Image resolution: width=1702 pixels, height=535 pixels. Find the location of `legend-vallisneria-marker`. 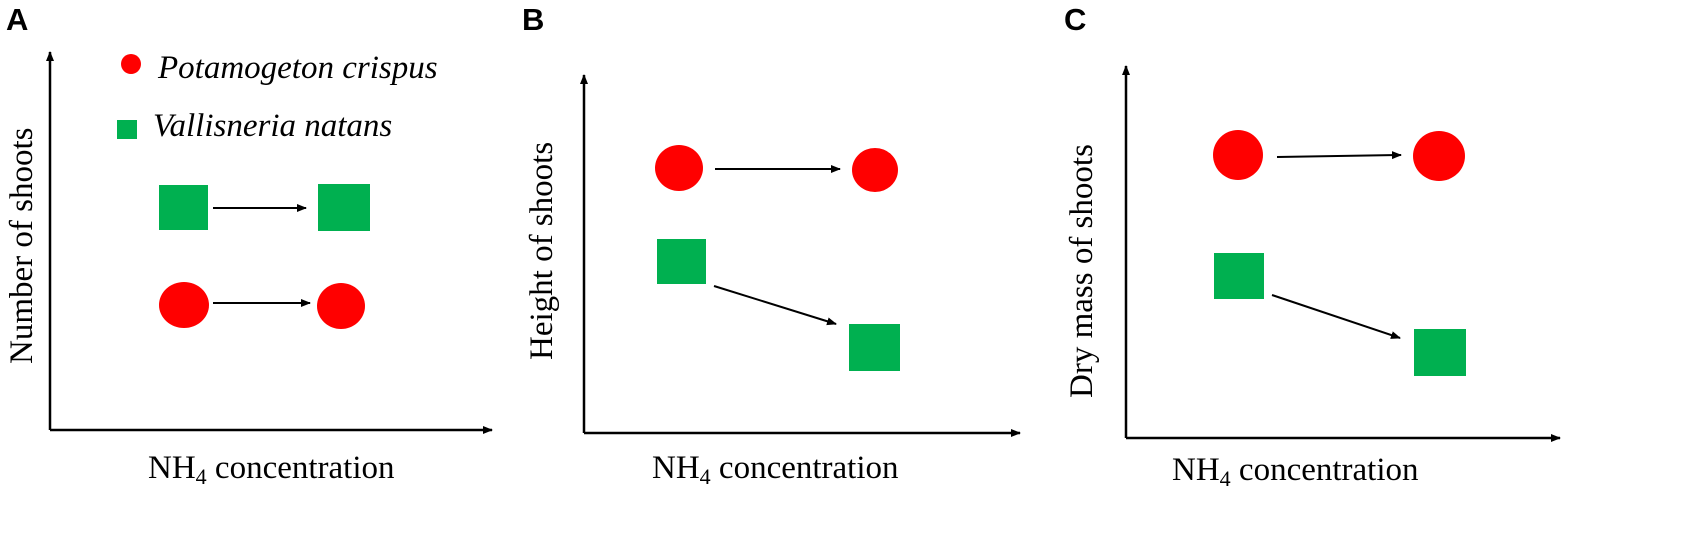

legend-vallisneria-marker is located at coordinates (127, 129).